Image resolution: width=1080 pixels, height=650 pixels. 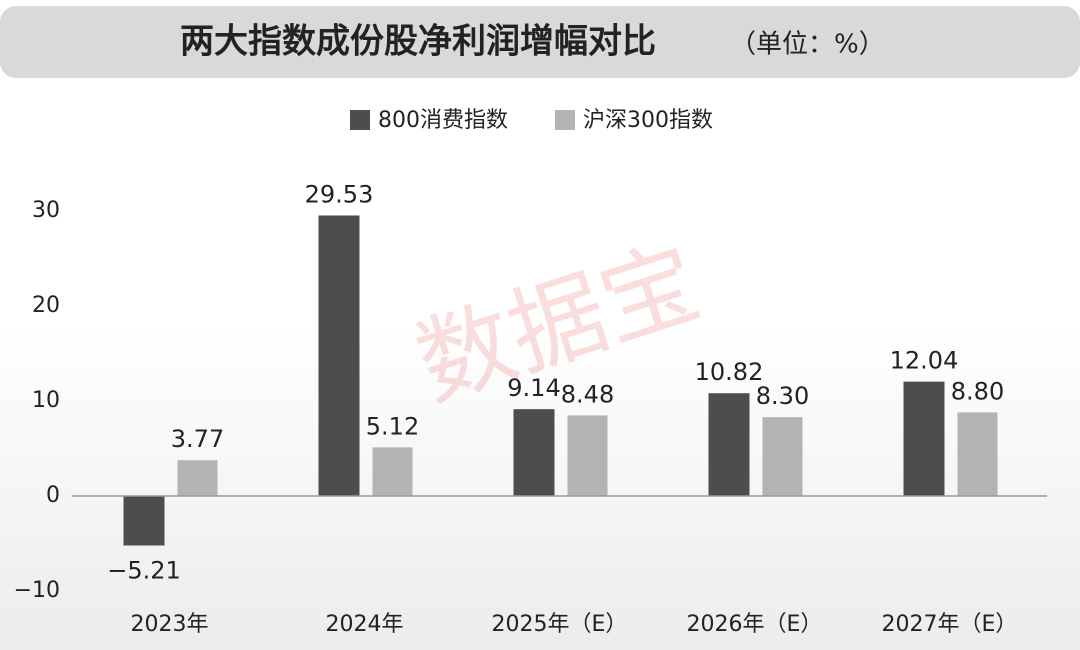 I want to click on value-label: 3.77, so click(x=197, y=439).